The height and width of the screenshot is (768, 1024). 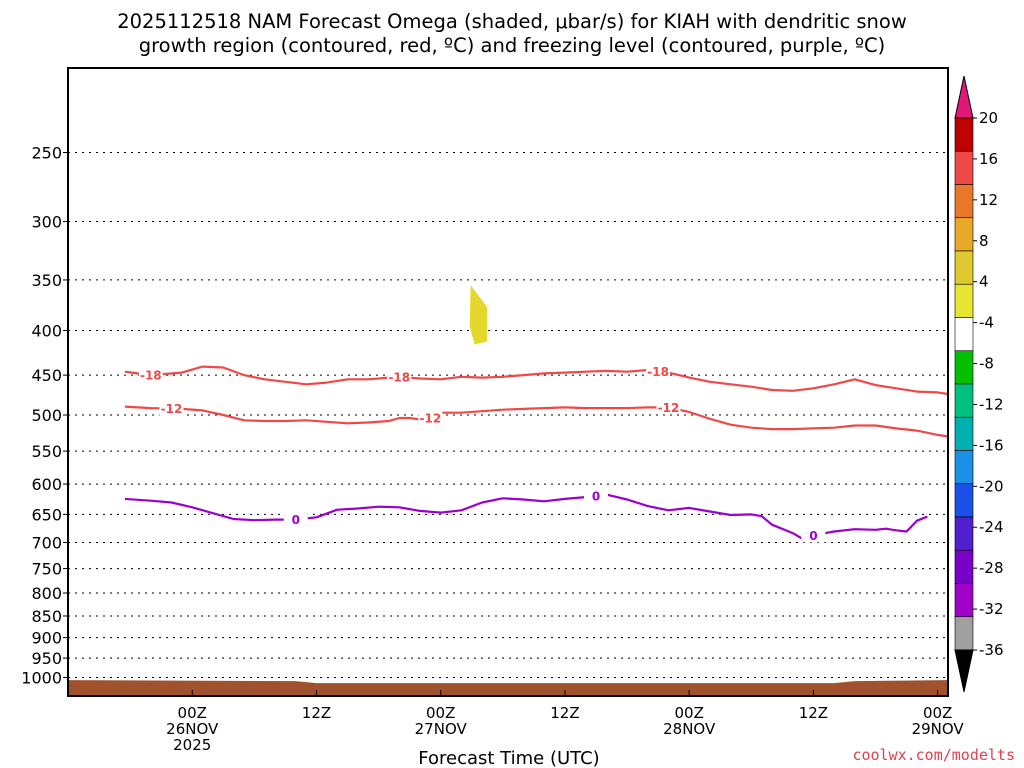 I want to click on y-tick-label-400: 400, so click(x=46, y=331).